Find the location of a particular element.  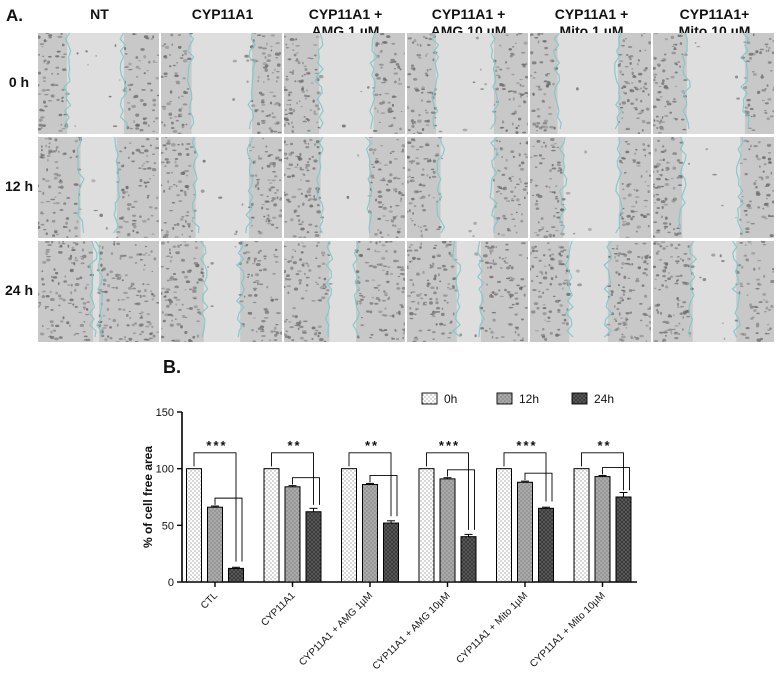

y-tick-label: 100 is located at coordinates (165, 470).